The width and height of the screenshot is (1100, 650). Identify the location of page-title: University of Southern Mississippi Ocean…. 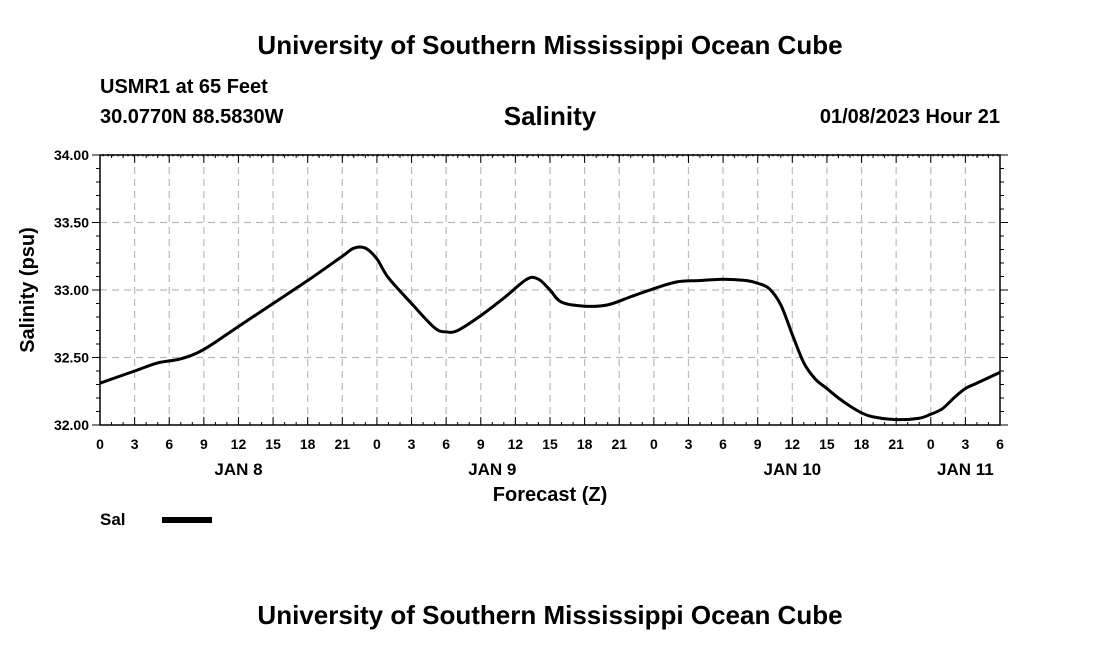
(550, 45).